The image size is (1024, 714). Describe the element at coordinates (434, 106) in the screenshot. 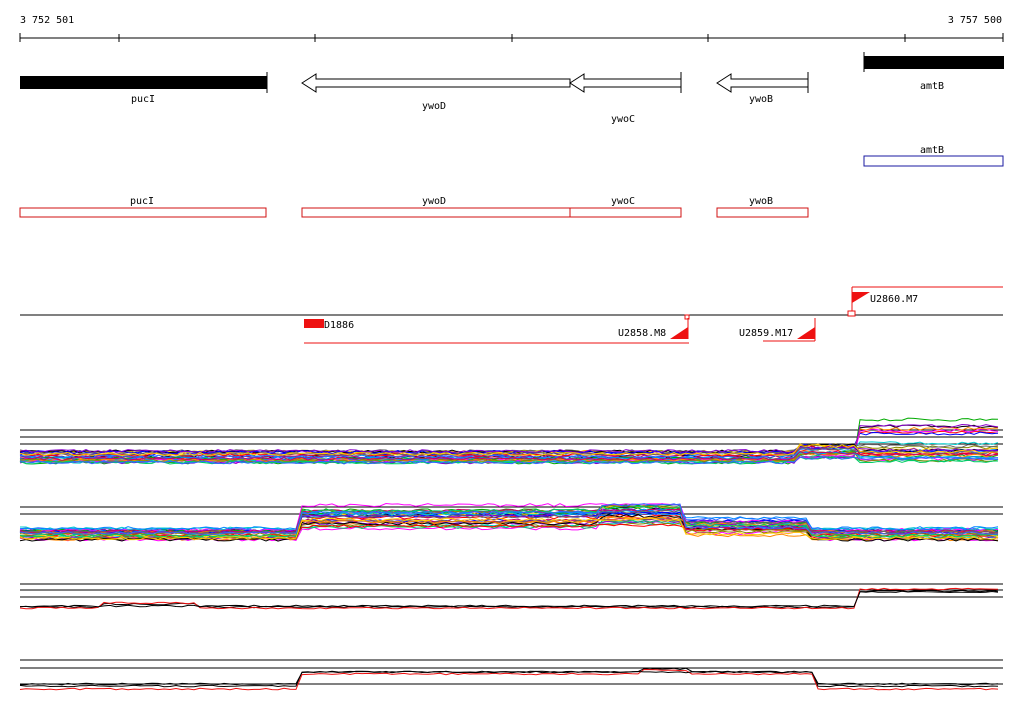

I see `gene-label-ywod: ywoD` at that location.